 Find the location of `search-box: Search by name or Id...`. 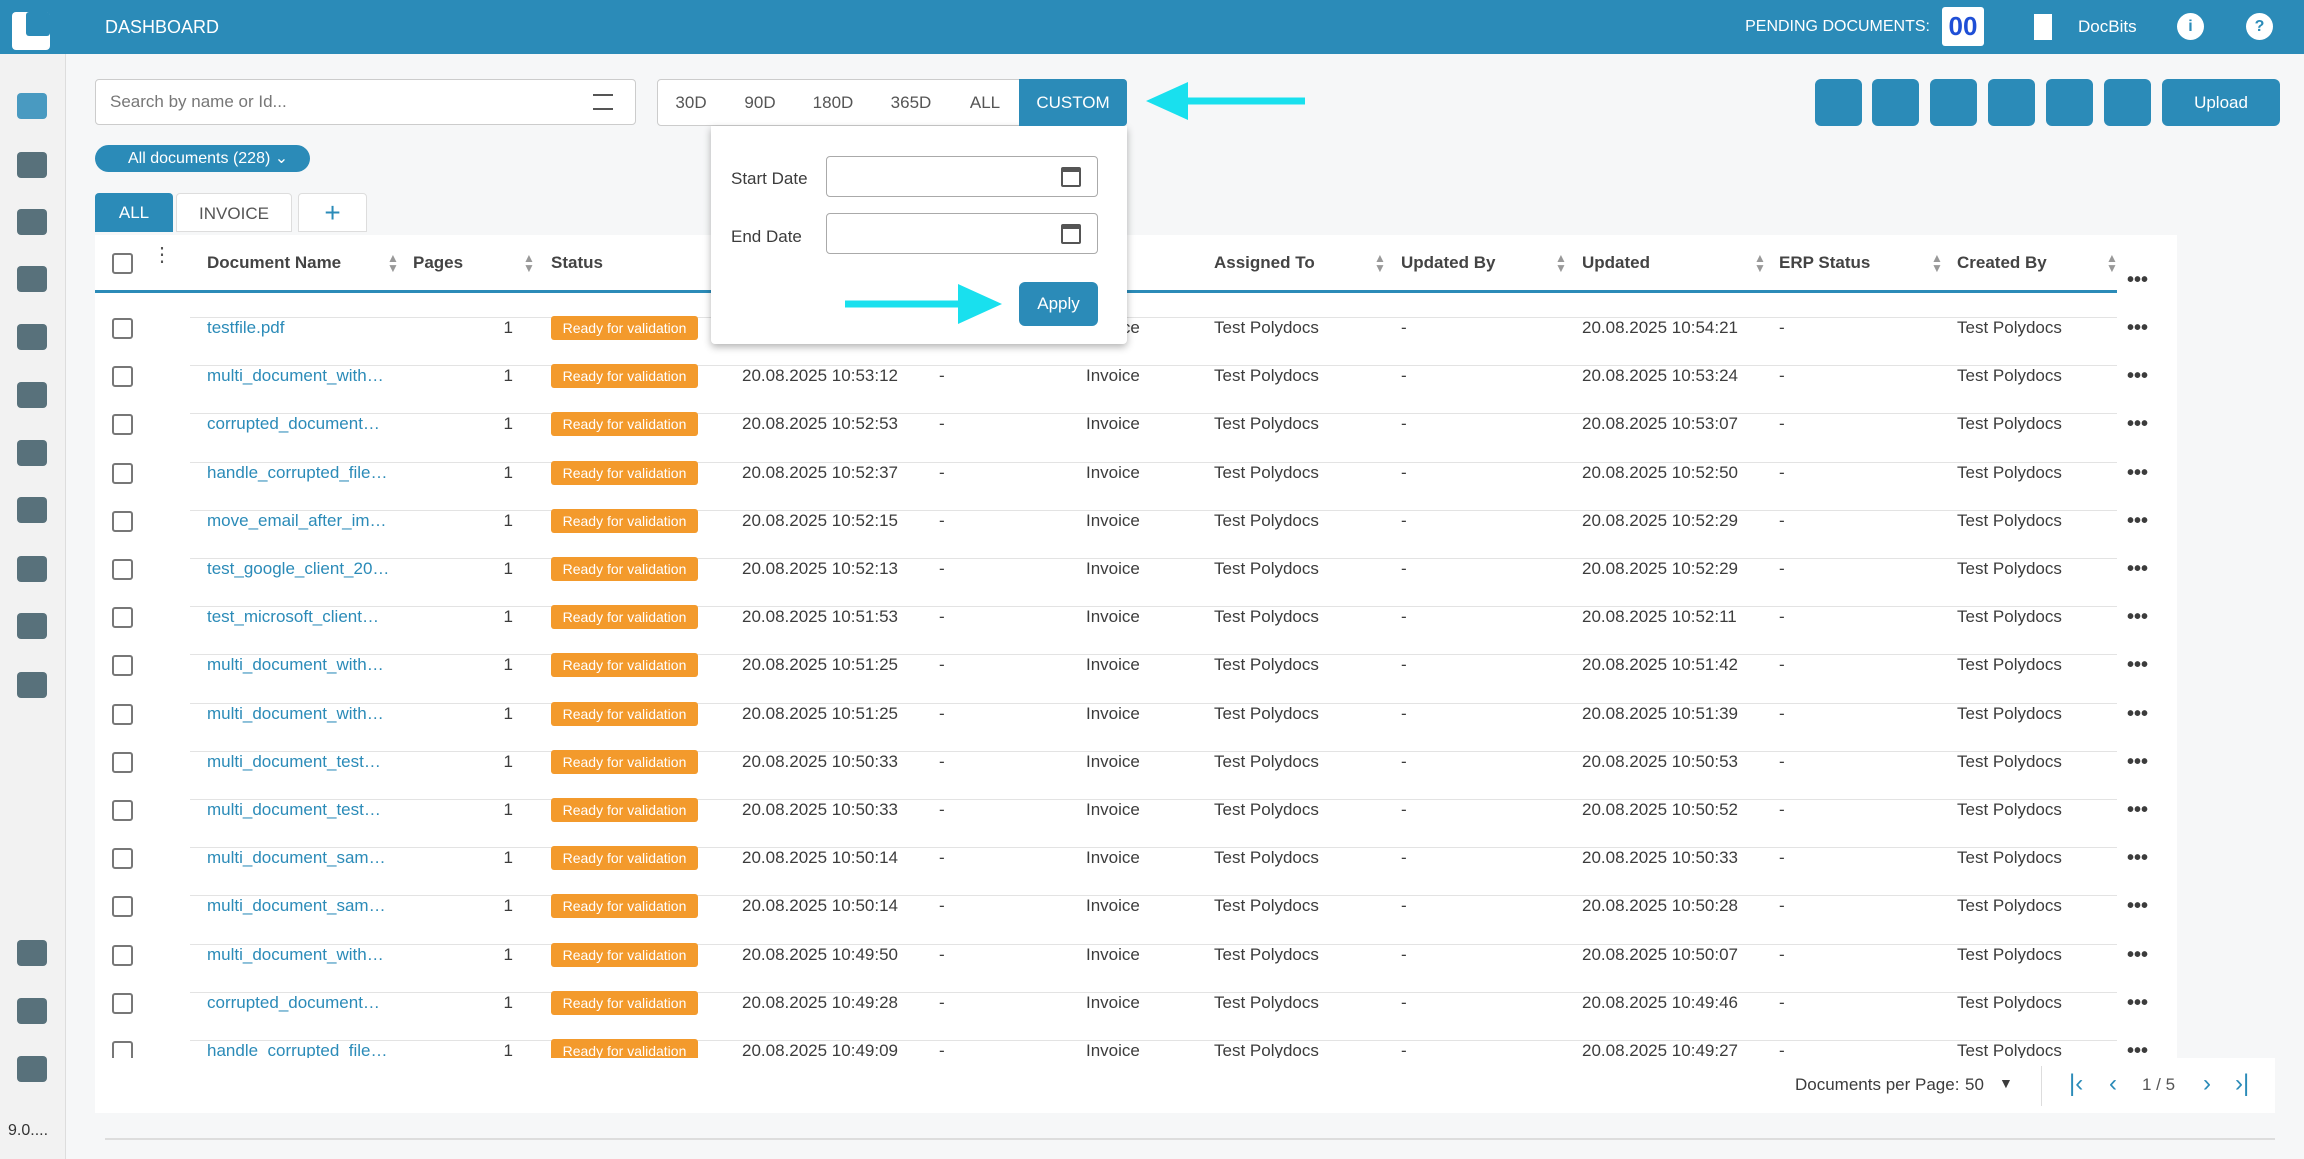

search-box: Search by name or Id... is located at coordinates (365, 102).